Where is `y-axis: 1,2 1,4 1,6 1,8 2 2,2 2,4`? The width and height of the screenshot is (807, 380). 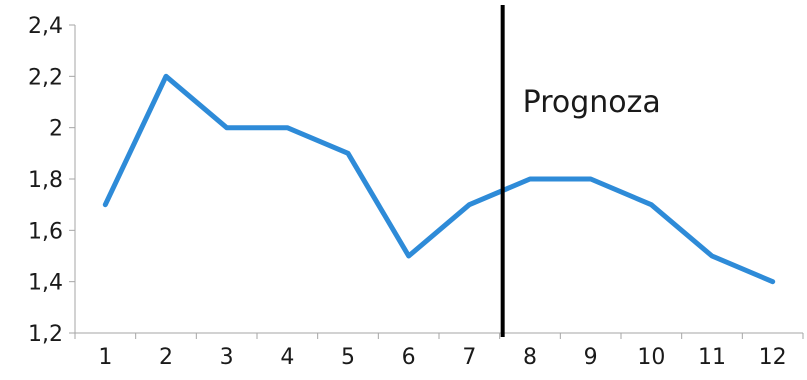
y-axis: 1,2 1,4 1,6 1,8 2 2,2 2,4 is located at coordinates (52, 180).